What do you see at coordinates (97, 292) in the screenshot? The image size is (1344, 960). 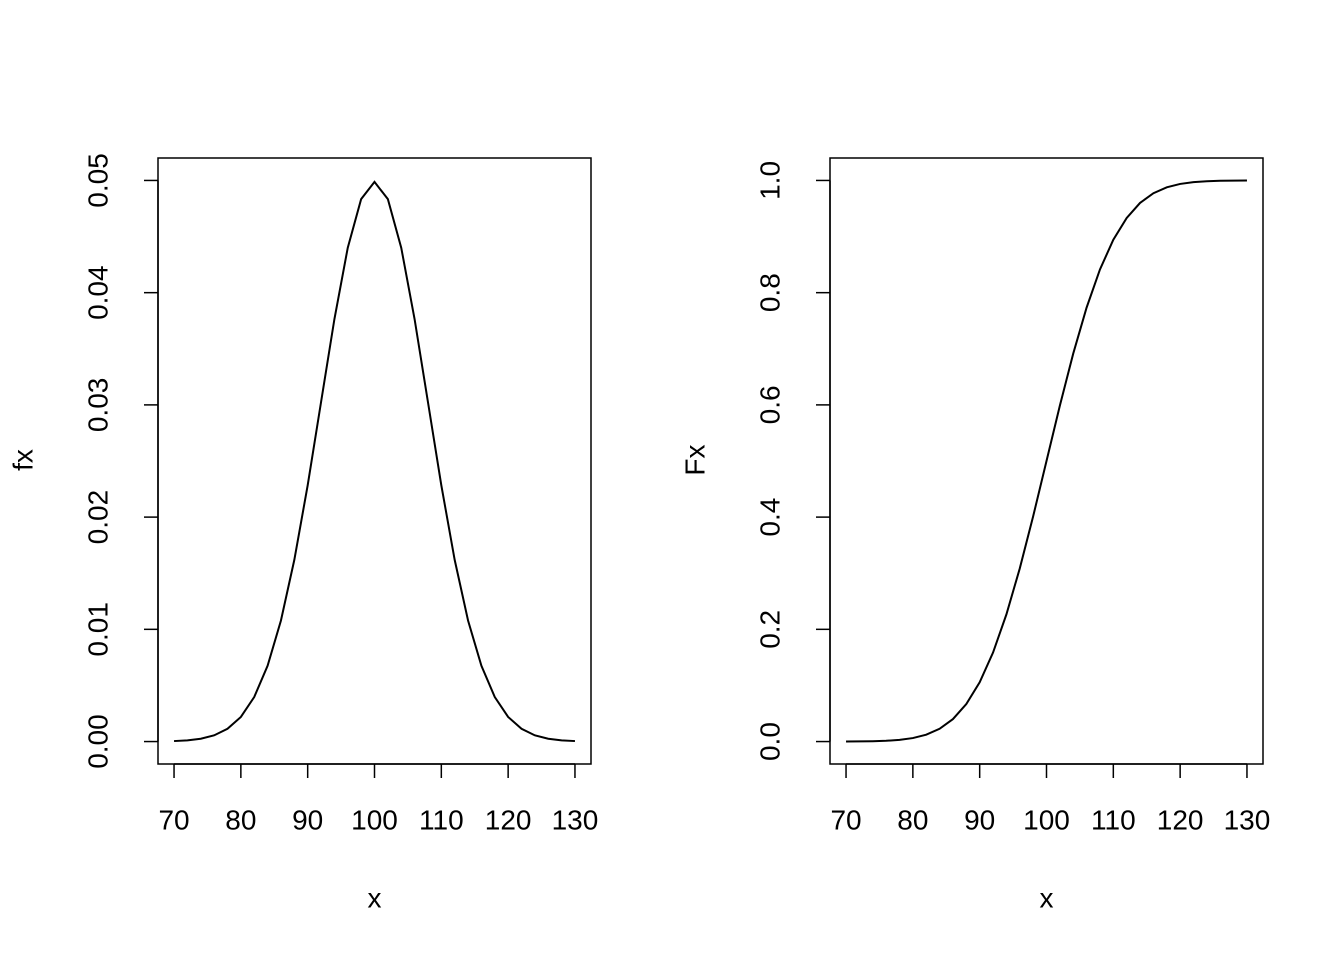 I see `y-tick-label: 0.04` at bounding box center [97, 292].